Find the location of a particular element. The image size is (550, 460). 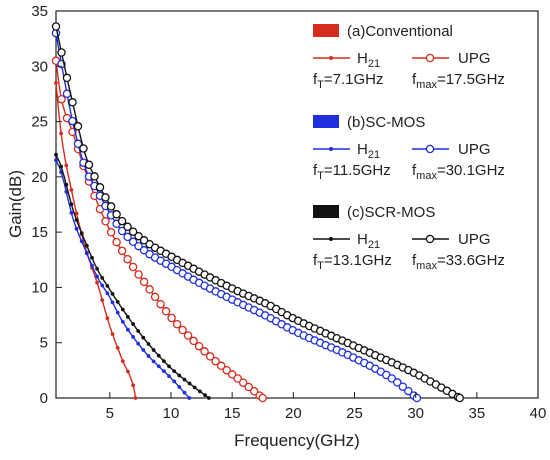

y-tick-label: 0 is located at coordinates (44, 398).